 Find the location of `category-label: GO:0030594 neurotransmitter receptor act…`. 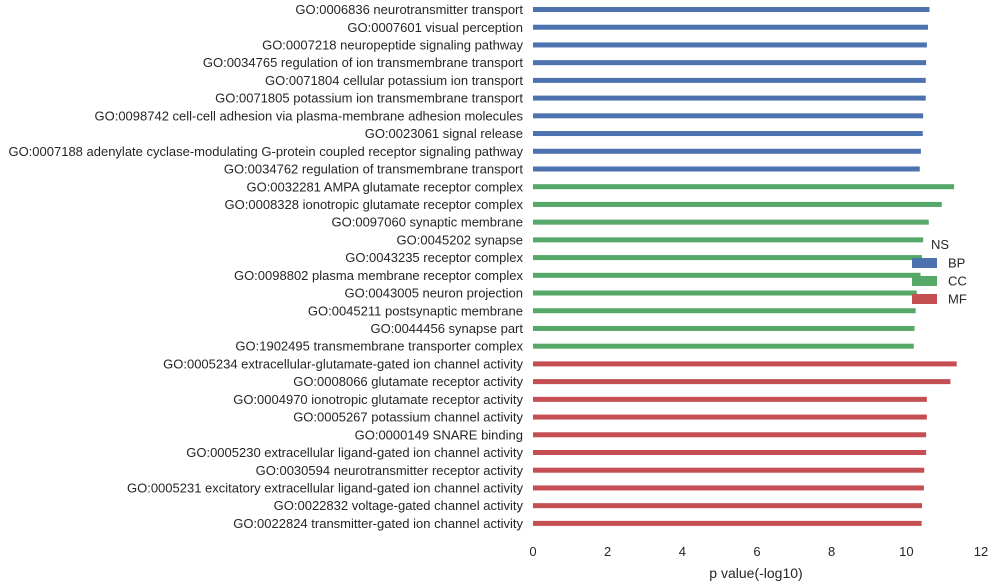

category-label: GO:0030594 neurotransmitter receptor act… is located at coordinates (390, 470).